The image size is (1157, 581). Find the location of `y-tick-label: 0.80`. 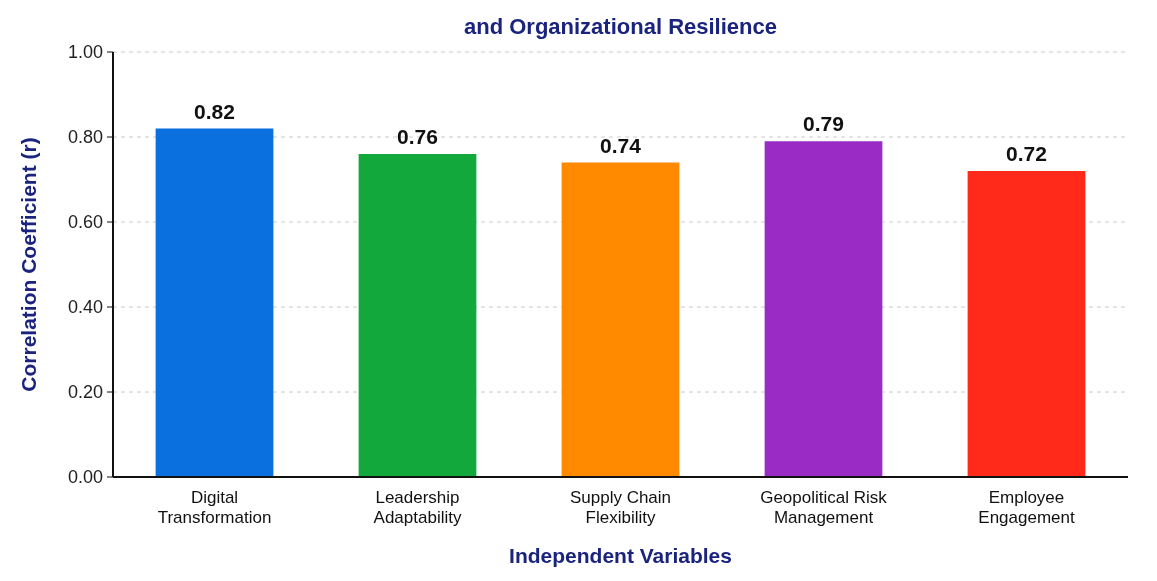

y-tick-label: 0.80 is located at coordinates (85, 137).